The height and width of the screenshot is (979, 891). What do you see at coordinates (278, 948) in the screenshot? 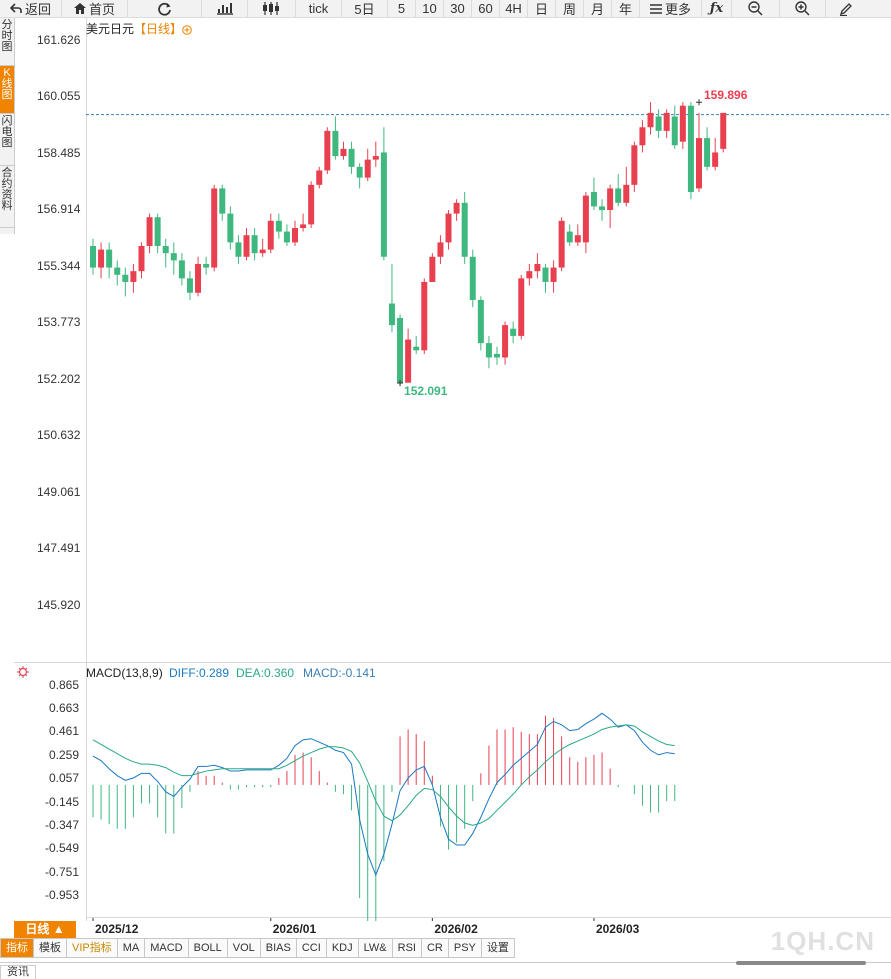
I see `tab-bias: BIAS` at bounding box center [278, 948].